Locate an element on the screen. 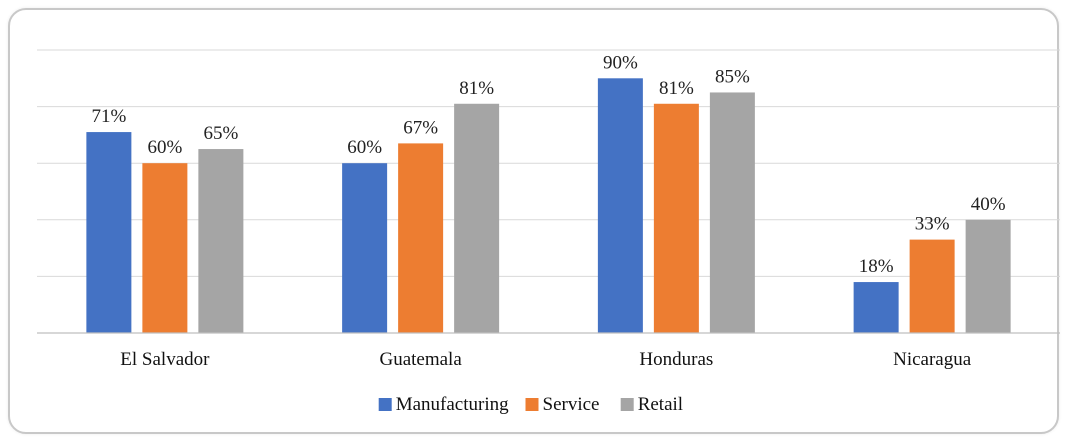 This screenshot has width=1069, height=444. legend-label-manufacturing: Manufacturing is located at coordinates (452, 404).